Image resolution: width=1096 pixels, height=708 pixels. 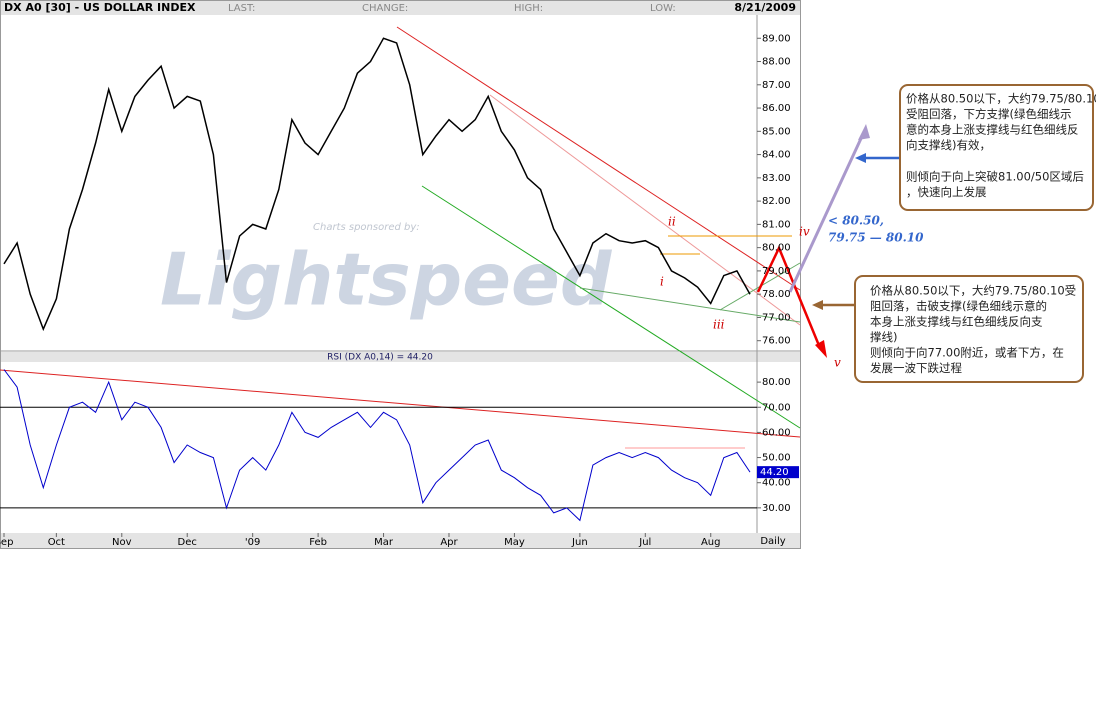 What do you see at coordinates (776, 131) in the screenshot?
I see `y-tick-label: 85.00` at bounding box center [776, 131].